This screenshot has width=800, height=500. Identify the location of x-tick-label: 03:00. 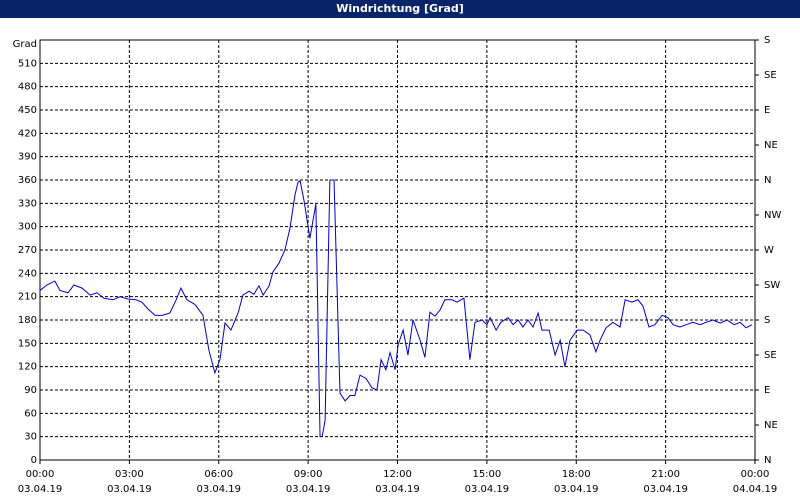
(129, 474).